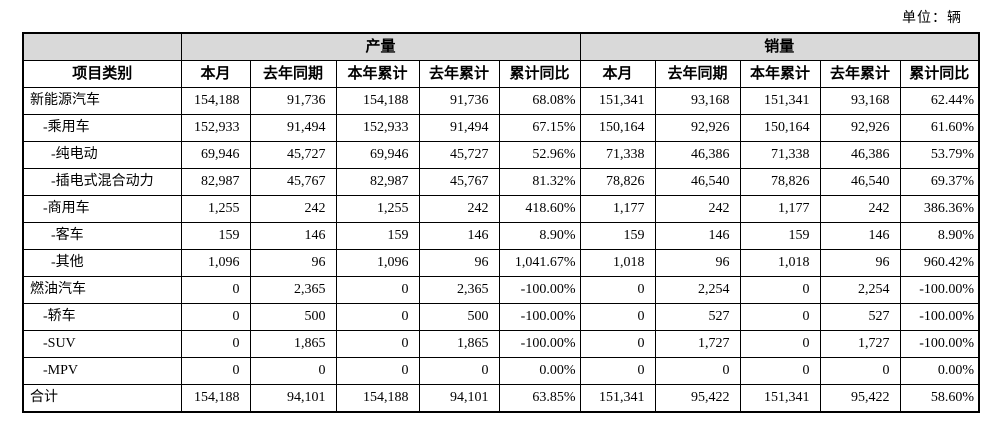 Image resolution: width=1000 pixels, height=427 pixels. What do you see at coordinates (697, 209) in the screenshot?
I see `value-cell: 242` at bounding box center [697, 209].